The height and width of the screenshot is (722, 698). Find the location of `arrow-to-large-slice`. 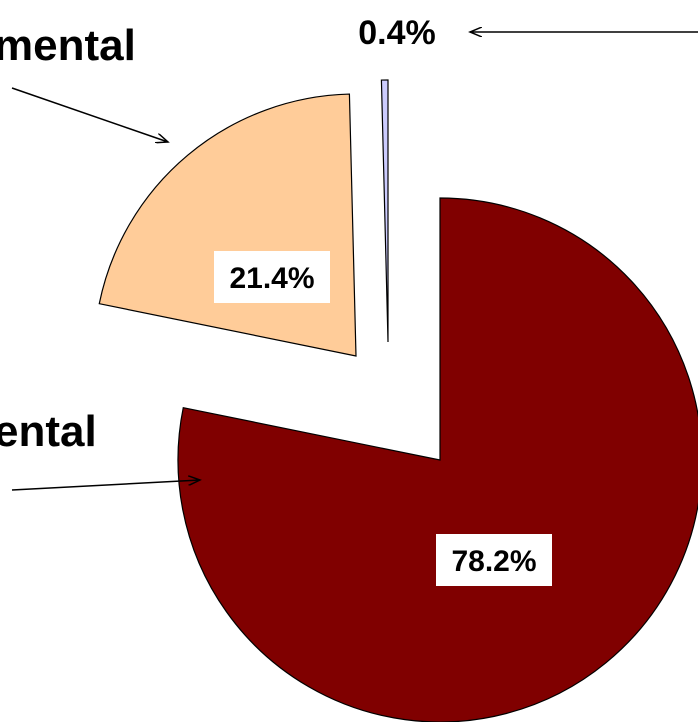

arrow-to-large-slice is located at coordinates (105, 485).